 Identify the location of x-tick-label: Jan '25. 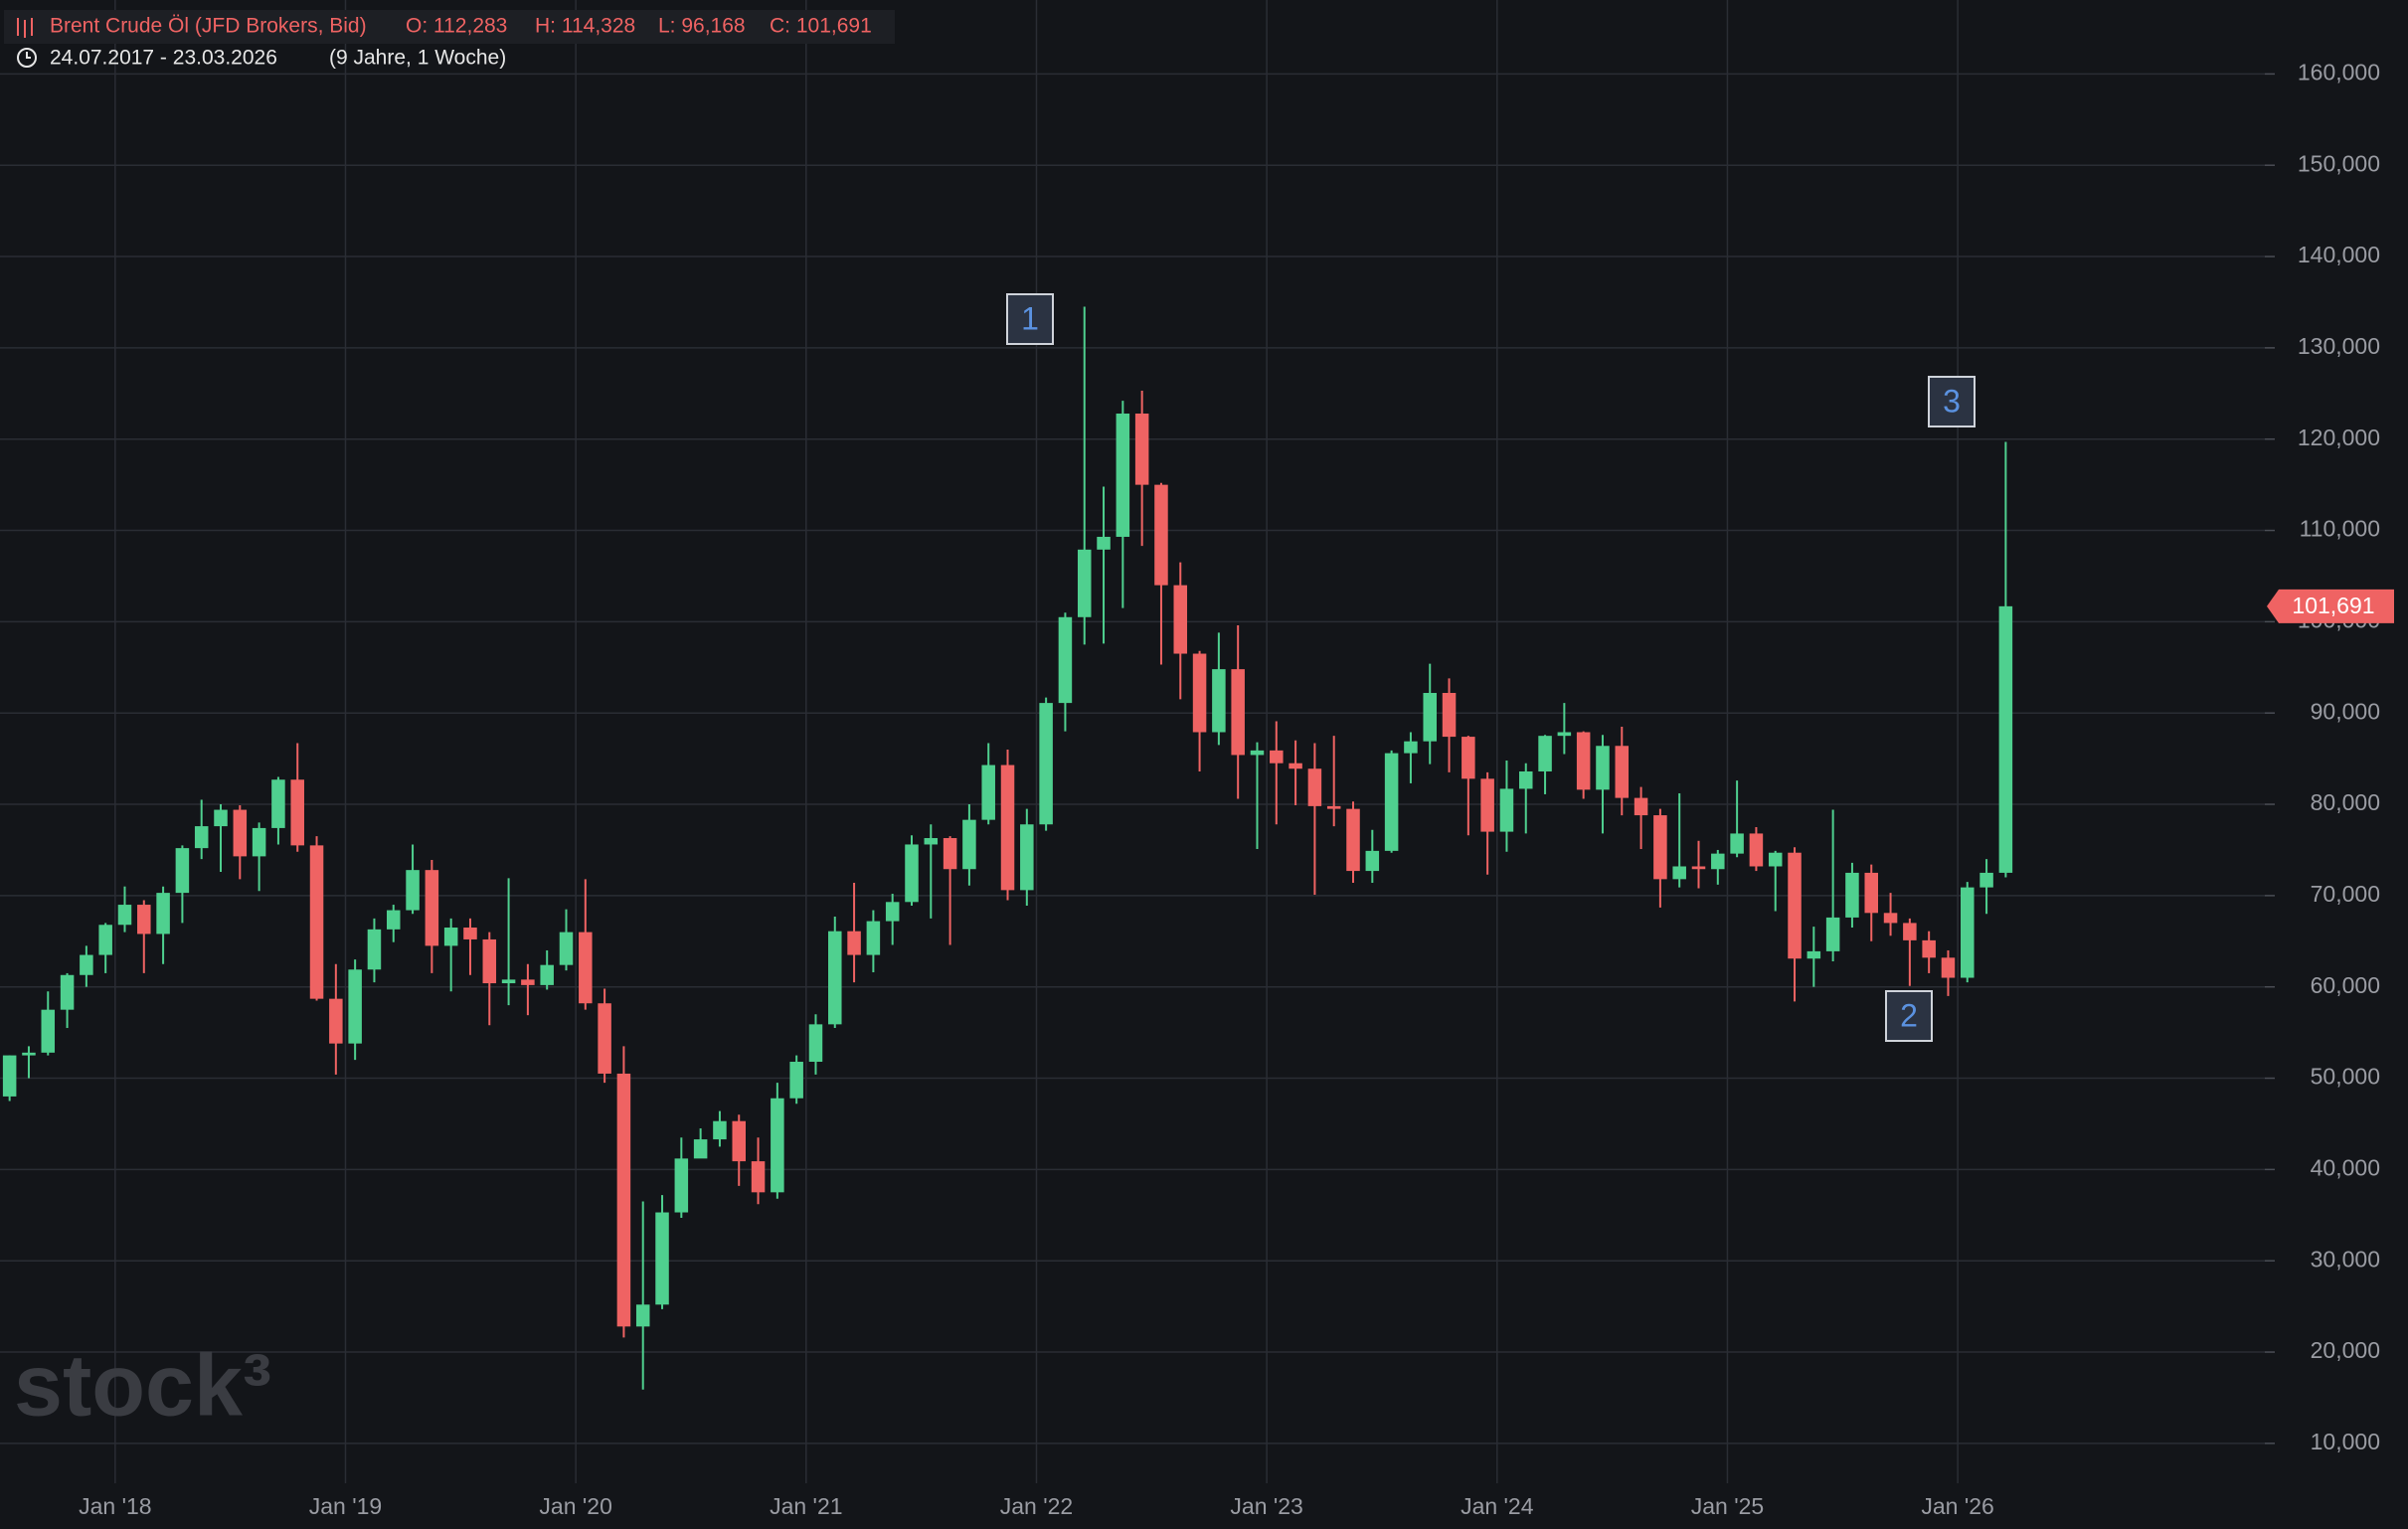
(1727, 1506).